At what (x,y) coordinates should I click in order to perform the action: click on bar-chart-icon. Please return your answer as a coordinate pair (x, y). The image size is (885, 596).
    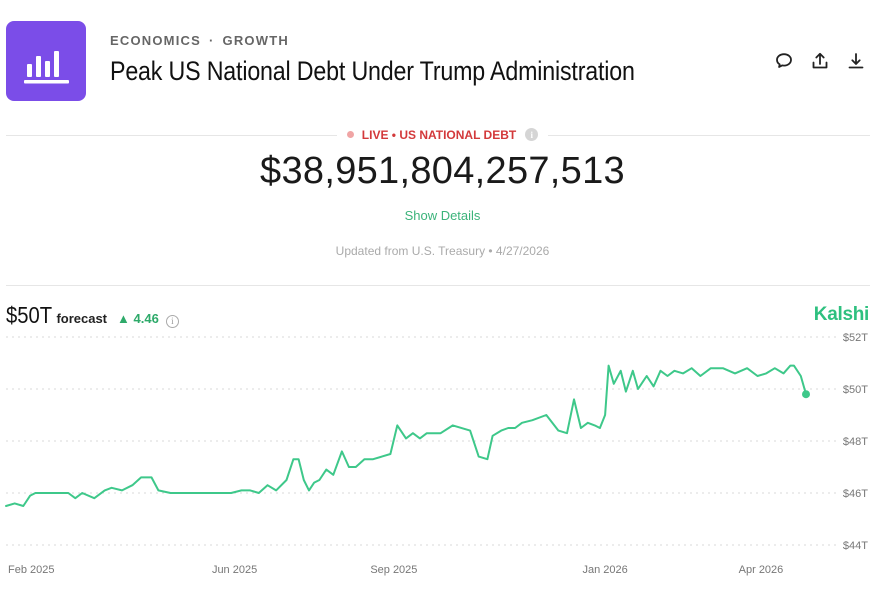
    Looking at the image, I should click on (46, 67).